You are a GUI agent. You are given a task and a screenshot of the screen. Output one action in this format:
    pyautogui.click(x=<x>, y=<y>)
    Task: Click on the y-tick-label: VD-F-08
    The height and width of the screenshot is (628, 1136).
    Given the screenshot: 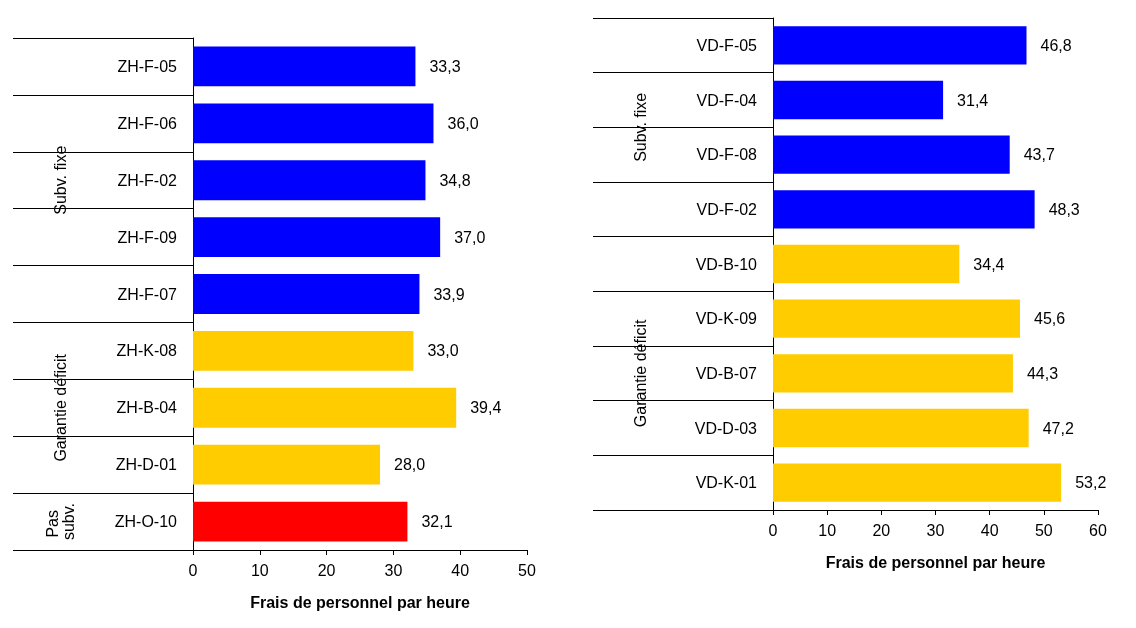 What is the action you would take?
    pyautogui.click(x=727, y=155)
    